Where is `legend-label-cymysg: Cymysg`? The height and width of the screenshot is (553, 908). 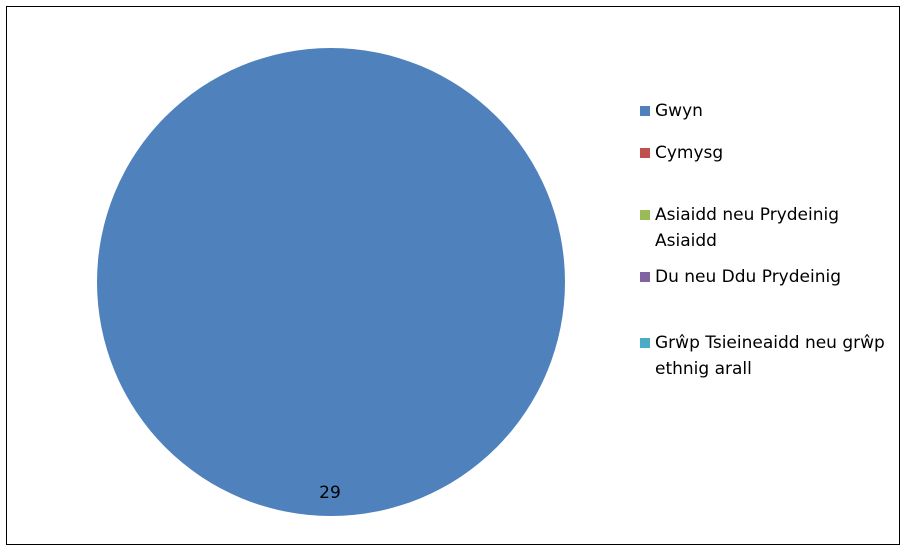
legend-label-cymysg: Cymysg is located at coordinates (689, 153).